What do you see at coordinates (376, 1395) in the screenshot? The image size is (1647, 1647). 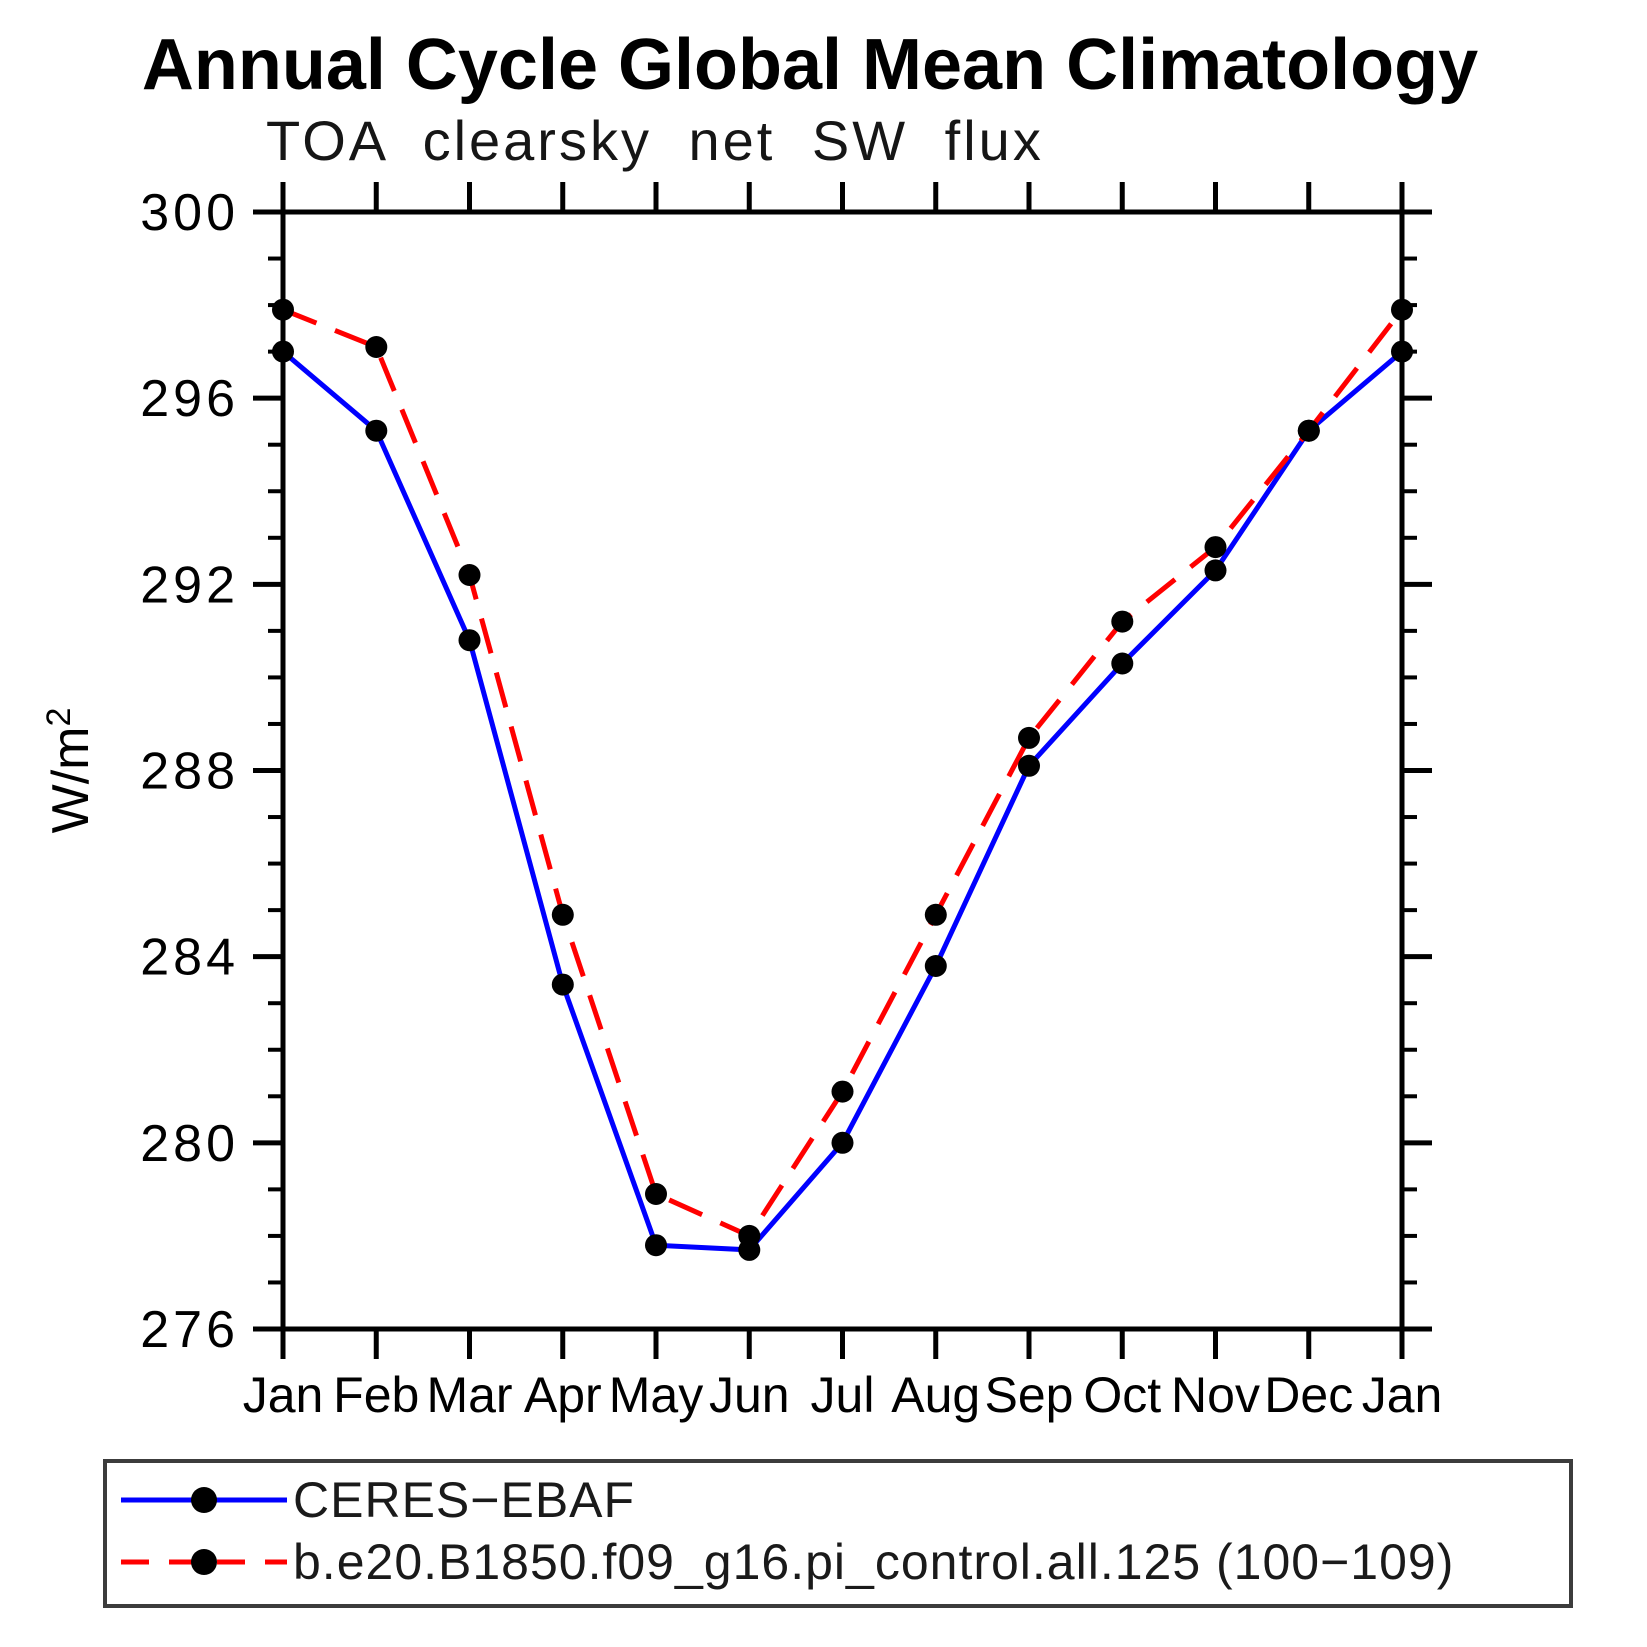 I see `x-axis-tick-label: Feb` at bounding box center [376, 1395].